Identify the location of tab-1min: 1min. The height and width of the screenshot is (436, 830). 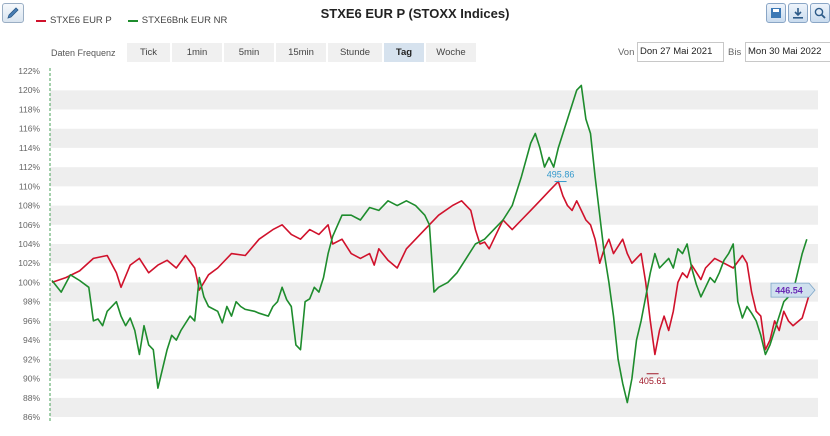
(197, 52).